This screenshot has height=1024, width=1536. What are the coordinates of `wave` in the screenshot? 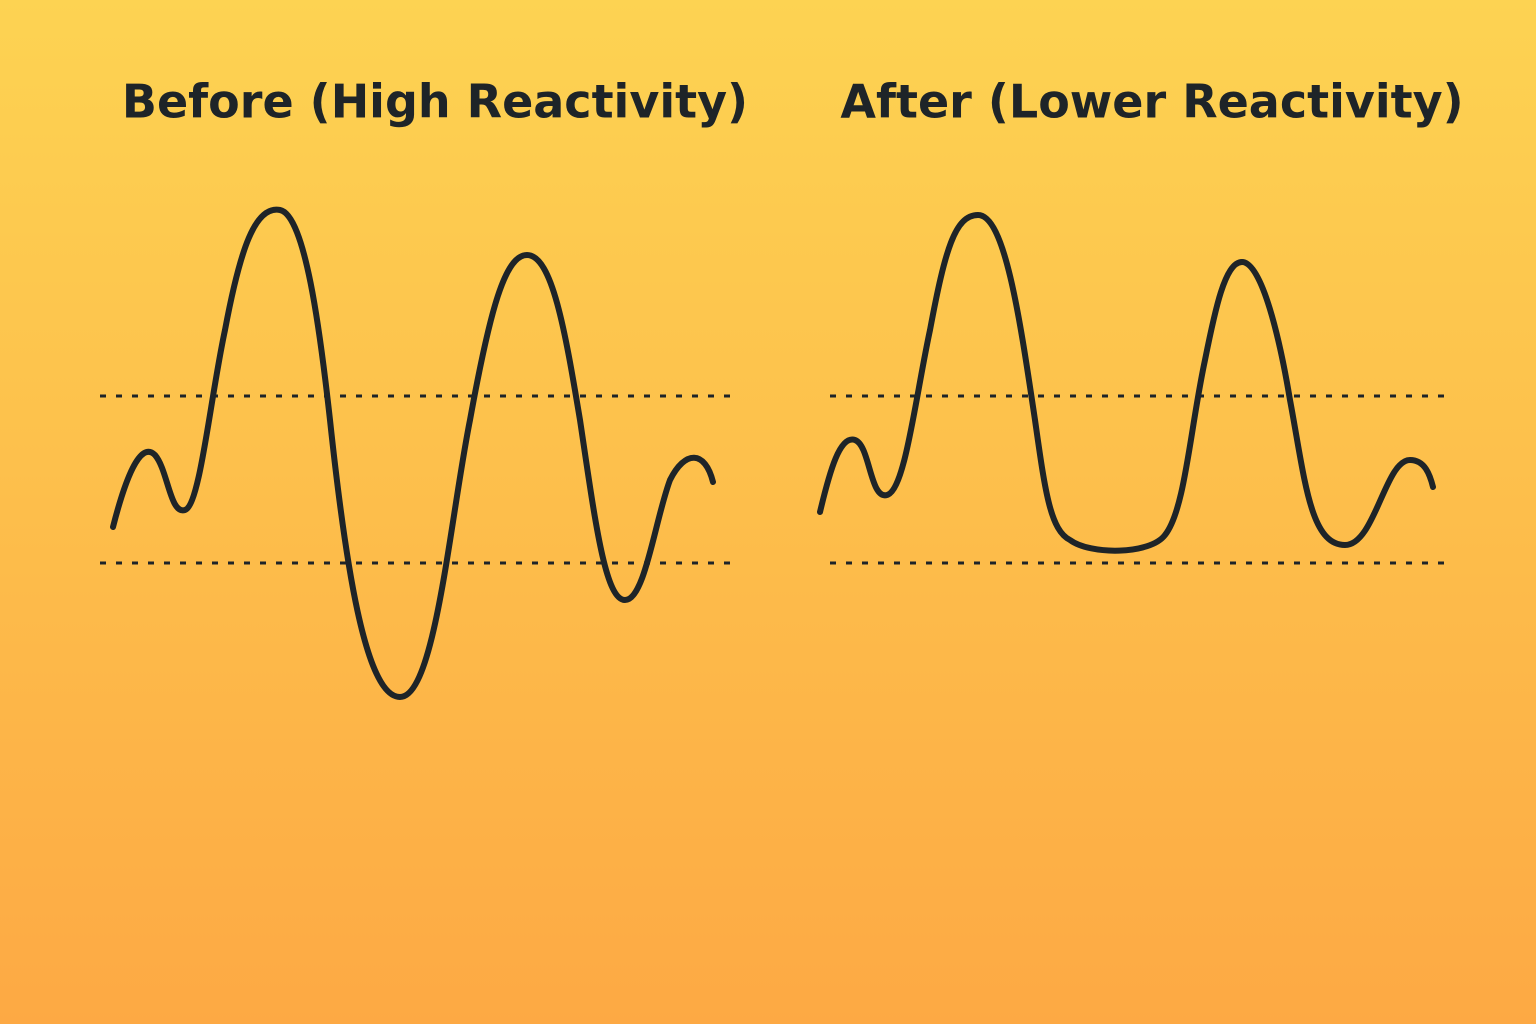 It's located at (1126, 383).